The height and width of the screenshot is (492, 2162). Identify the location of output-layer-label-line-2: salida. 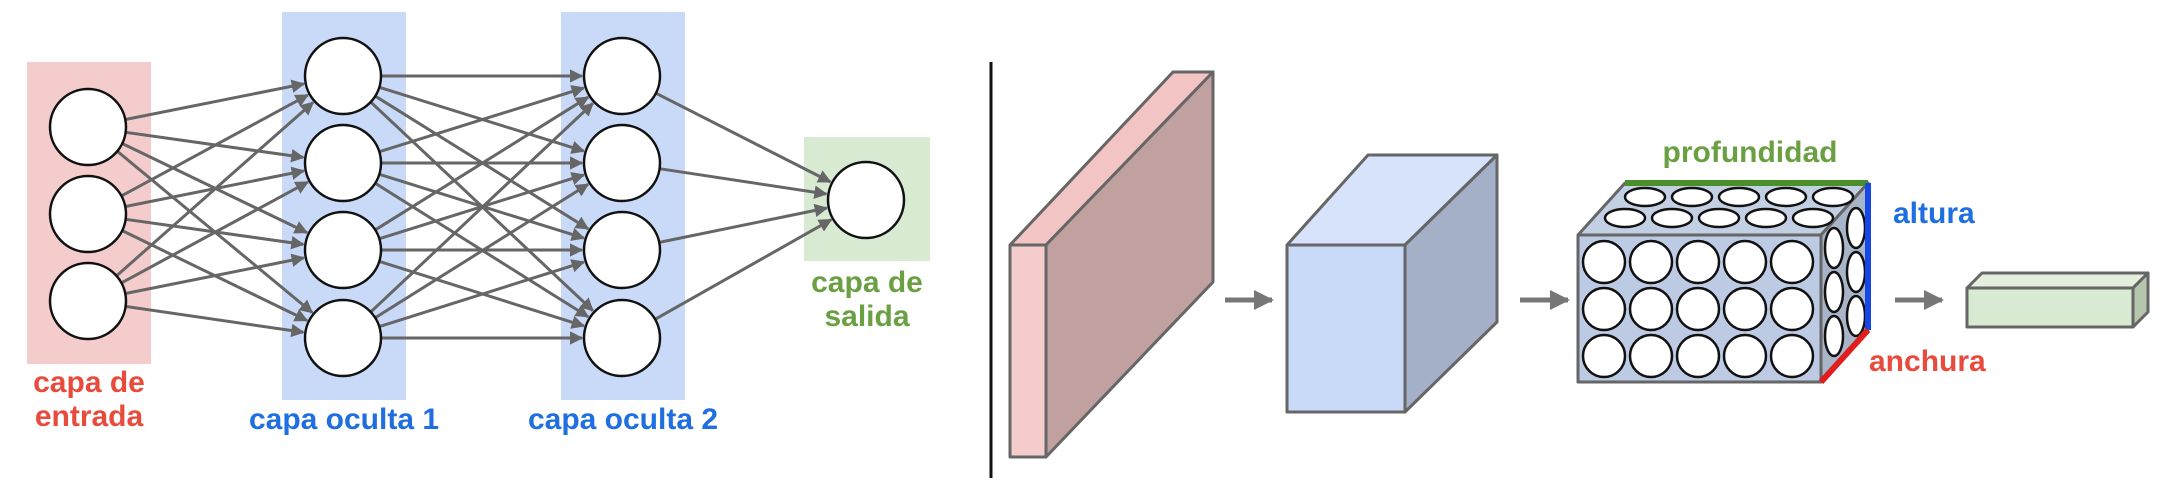
(867, 316).